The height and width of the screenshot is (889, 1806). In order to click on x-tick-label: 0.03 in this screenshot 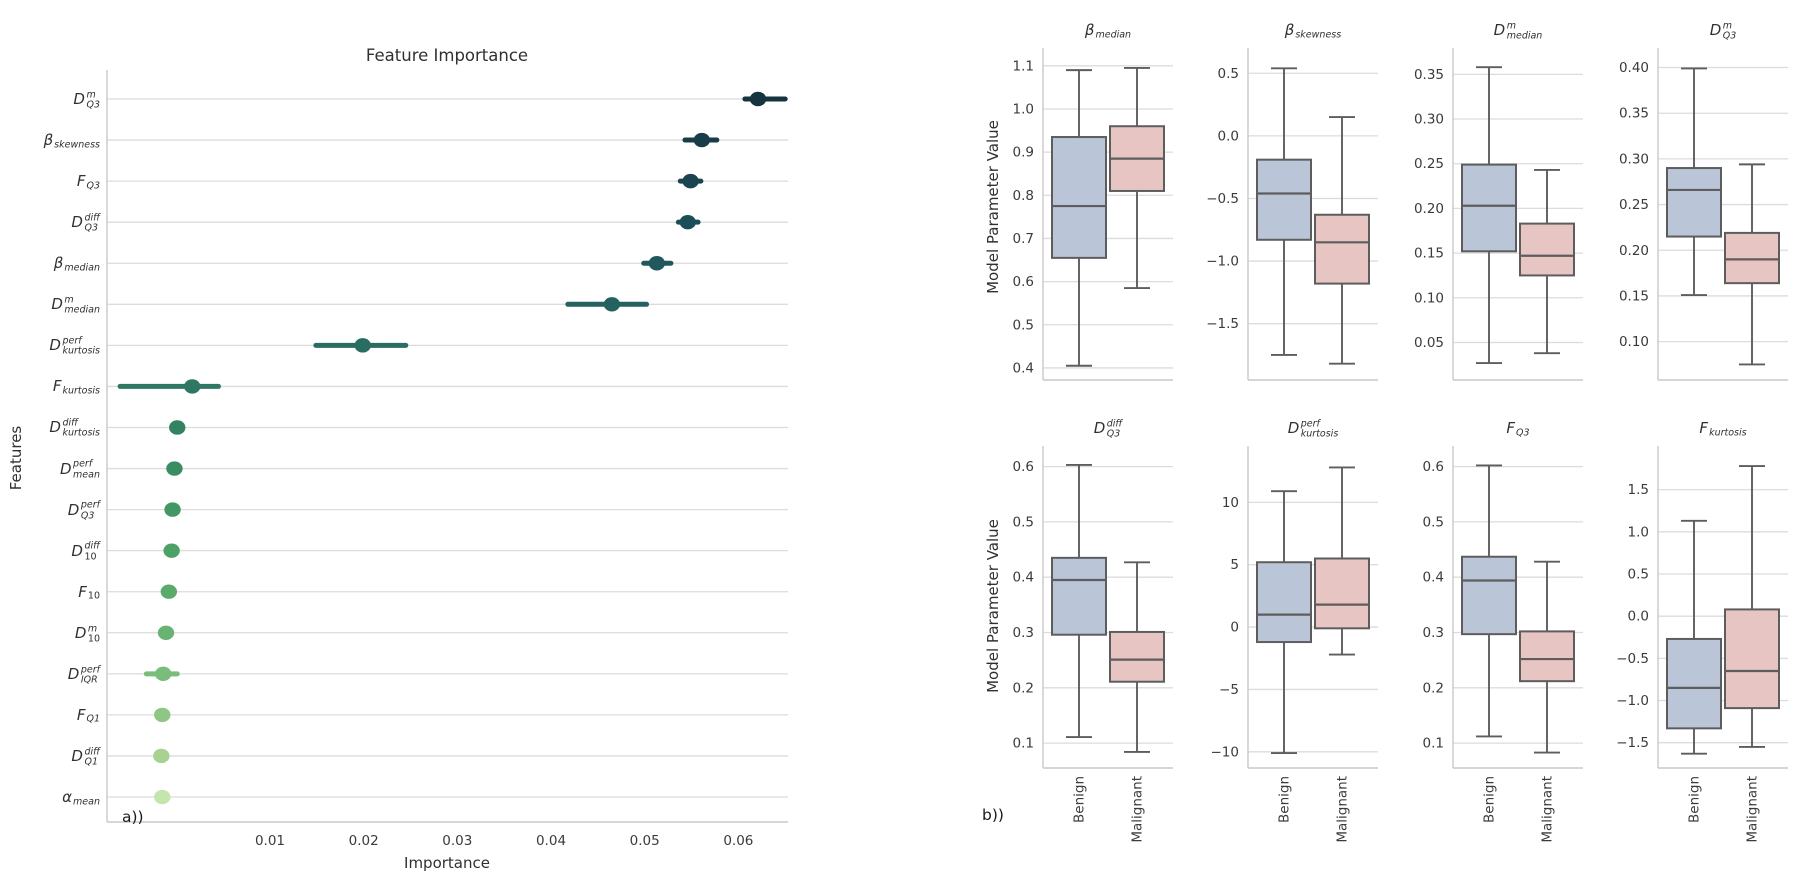, I will do `click(457, 841)`.